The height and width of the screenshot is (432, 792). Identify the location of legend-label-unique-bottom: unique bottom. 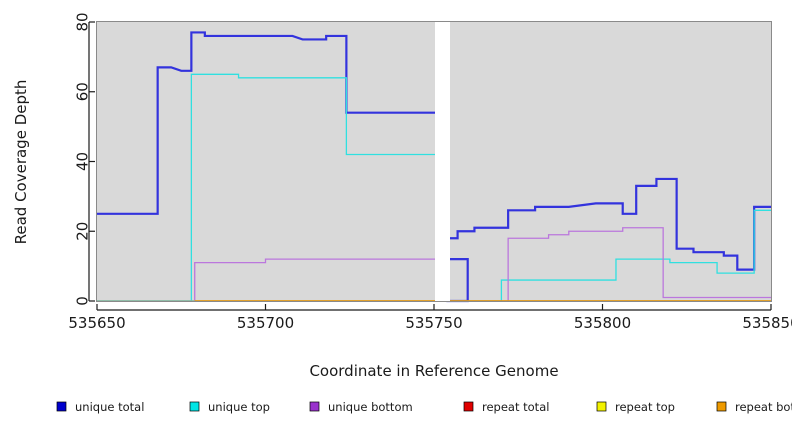
(370, 407).